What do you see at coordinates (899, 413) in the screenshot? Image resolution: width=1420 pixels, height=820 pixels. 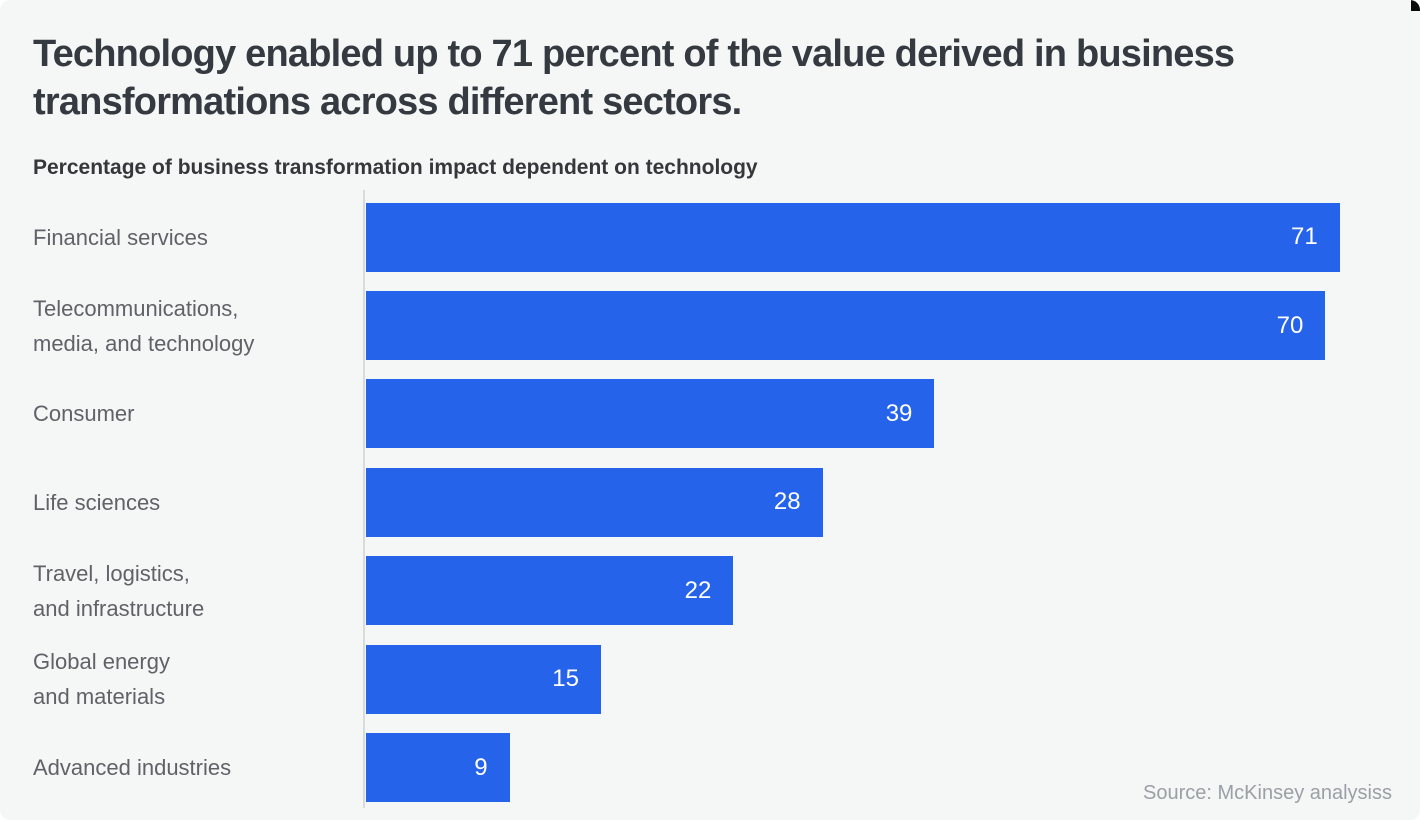 I see `bar-value-label: 39` at bounding box center [899, 413].